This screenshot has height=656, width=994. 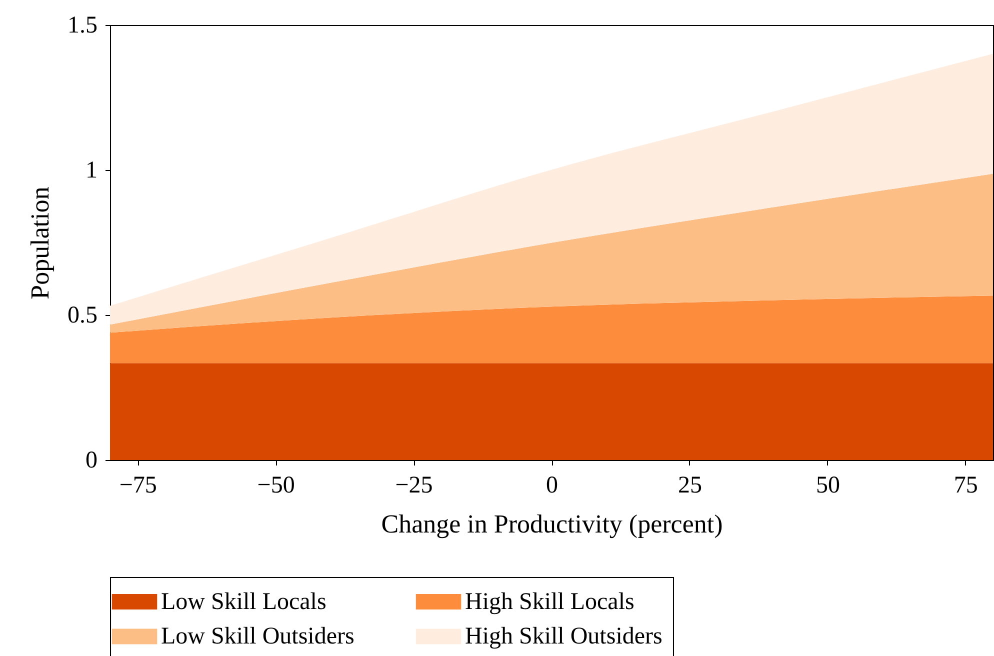 What do you see at coordinates (257, 637) in the screenshot?
I see `legend-label: Low Skill Outsiders` at bounding box center [257, 637].